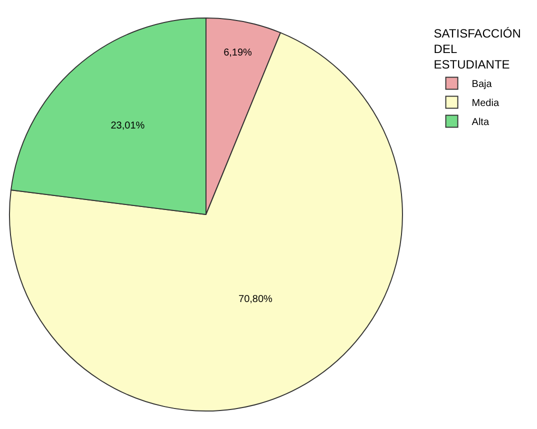 Image resolution: width=537 pixels, height=429 pixels. Describe the element at coordinates (481, 122) in the screenshot. I see `legend-label: Alta` at that location.